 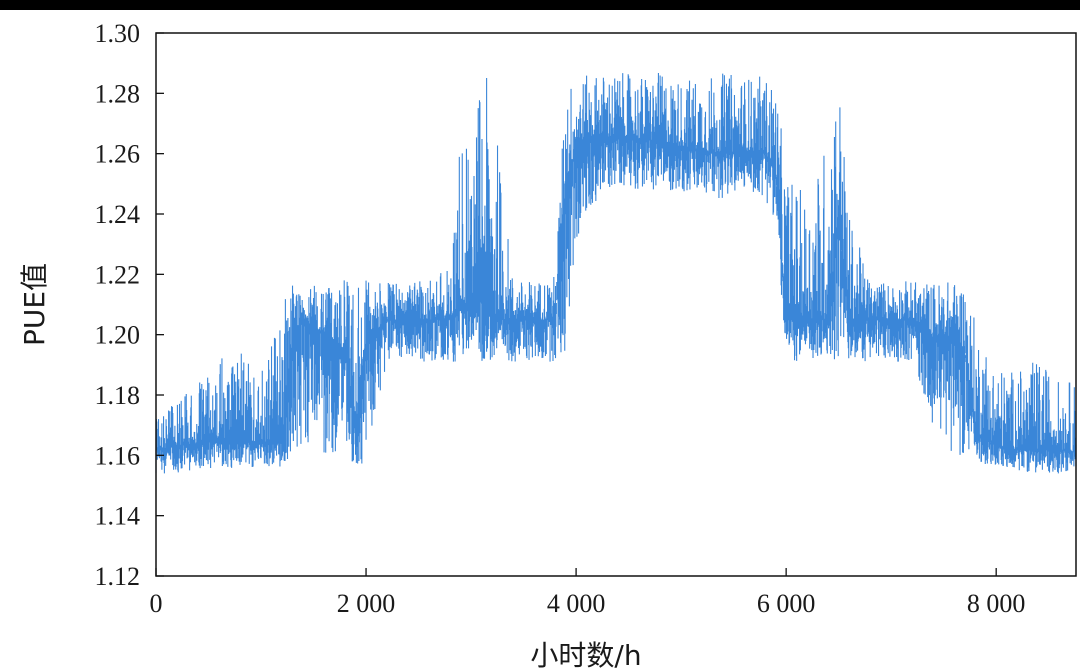 I want to click on y-tick-label: 1.20, so click(x=118, y=335).